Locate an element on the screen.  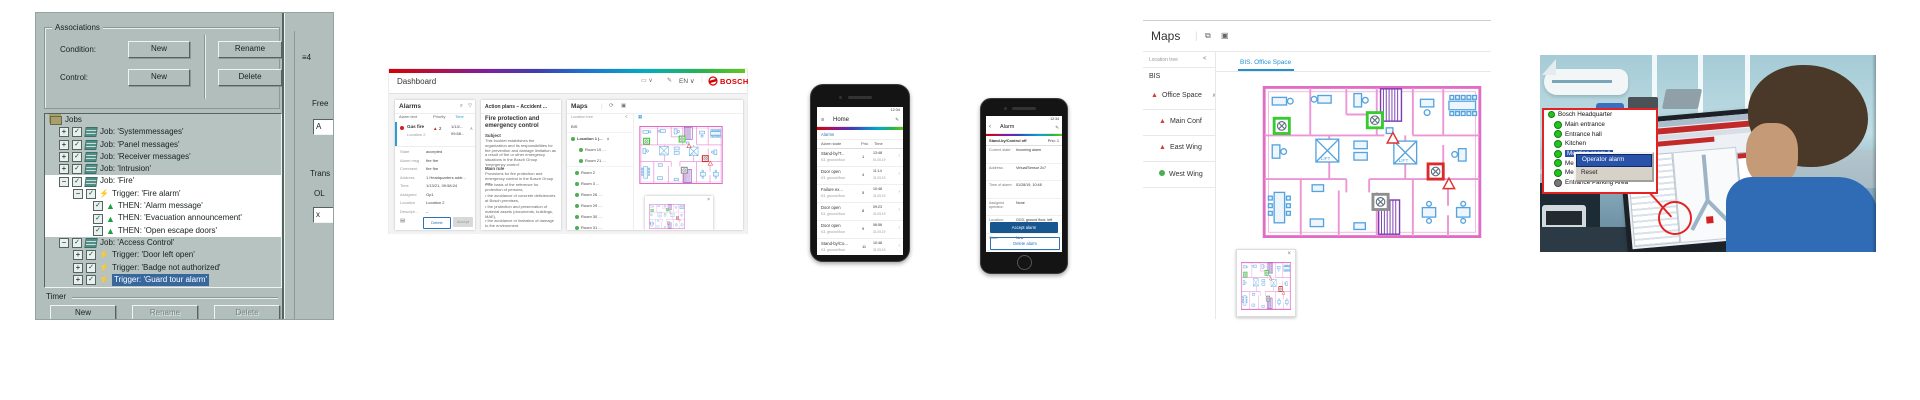
language-select: EN ∨ is located at coordinates (687, 81).